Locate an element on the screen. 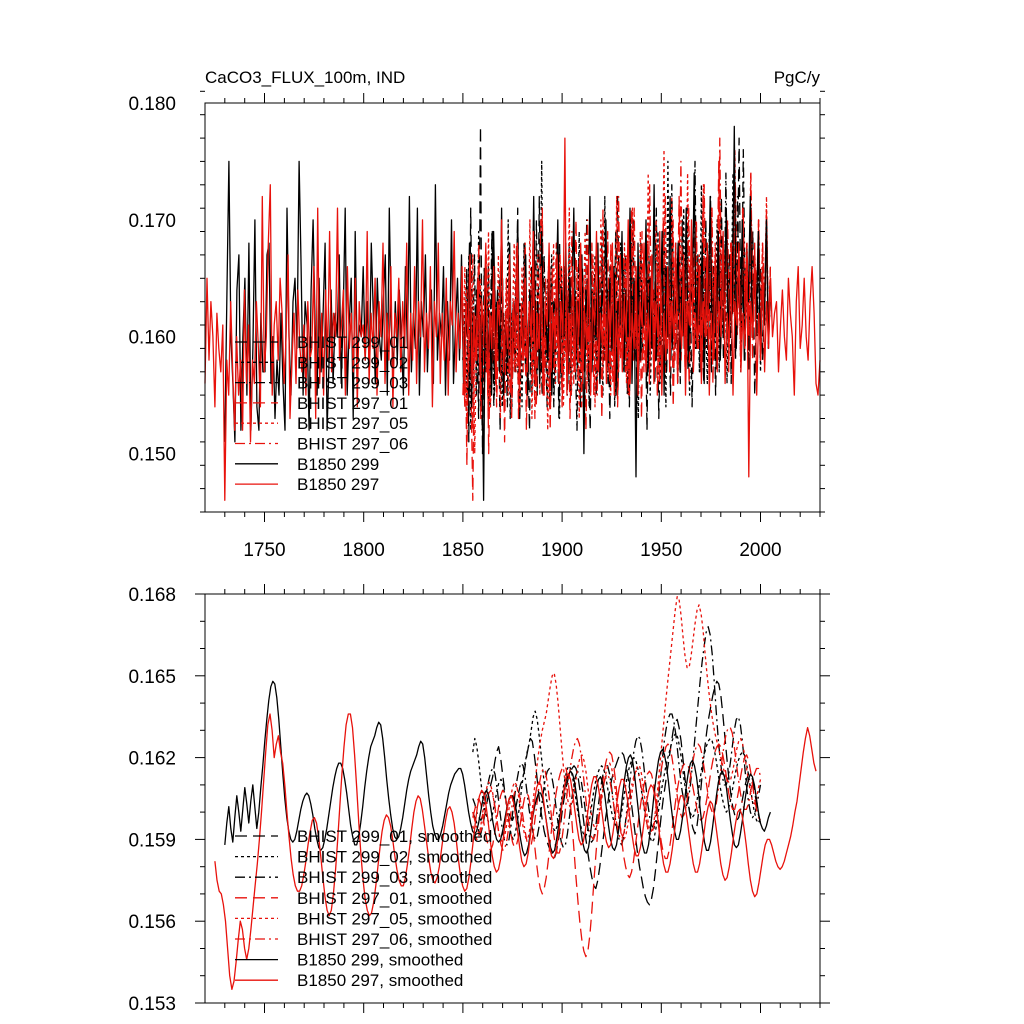  legend-label-0-2: BHIST 299_03 is located at coordinates (352, 383).